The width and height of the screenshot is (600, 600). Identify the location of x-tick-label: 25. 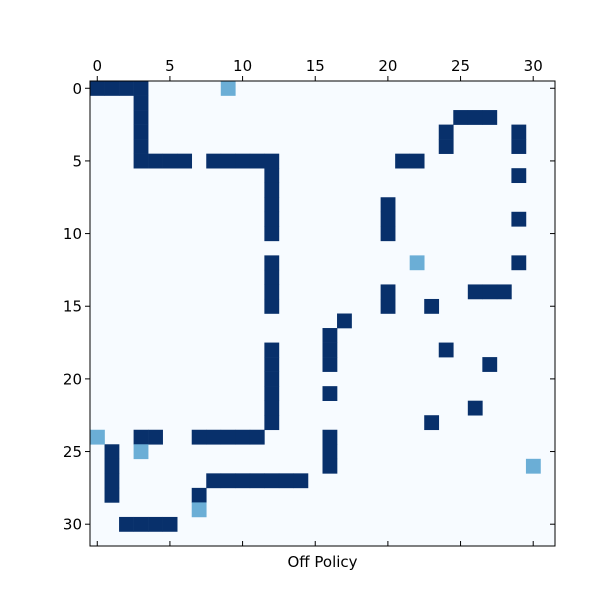
(460, 66).